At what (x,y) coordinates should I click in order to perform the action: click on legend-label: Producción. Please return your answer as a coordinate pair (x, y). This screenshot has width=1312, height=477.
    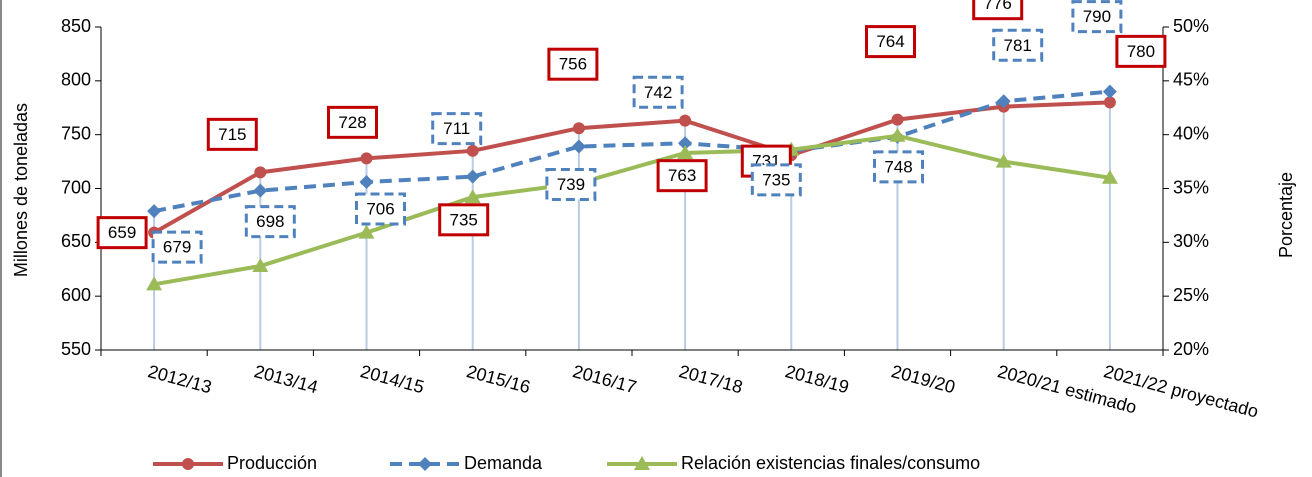
    Looking at the image, I should click on (272, 463).